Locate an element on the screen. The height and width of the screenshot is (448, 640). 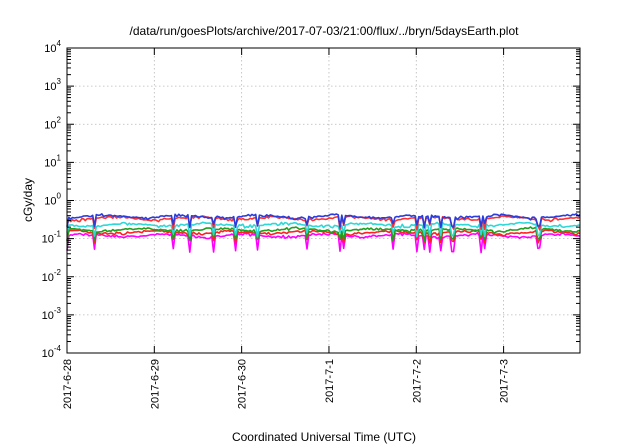
x-tick-label: 2017-7-3 is located at coordinates (505, 381).